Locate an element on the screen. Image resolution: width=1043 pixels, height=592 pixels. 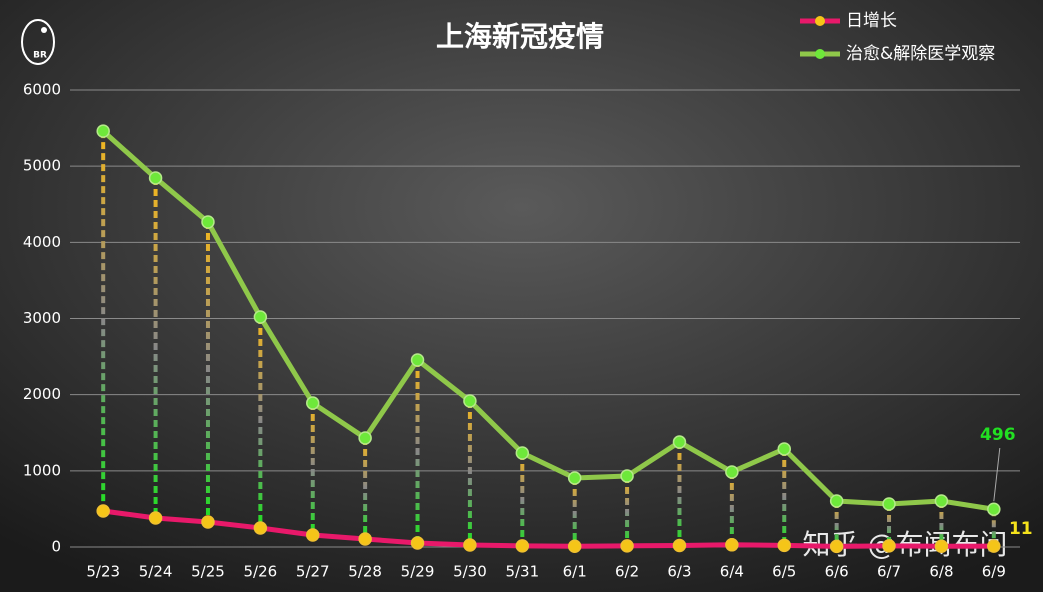
x-tick-label: 6/9 is located at coordinates (994, 572).